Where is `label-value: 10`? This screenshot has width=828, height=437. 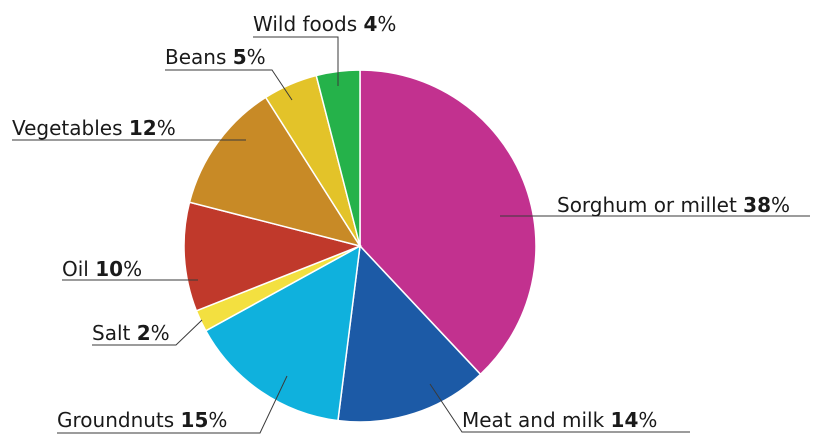
label-value: 10 is located at coordinates (109, 269).